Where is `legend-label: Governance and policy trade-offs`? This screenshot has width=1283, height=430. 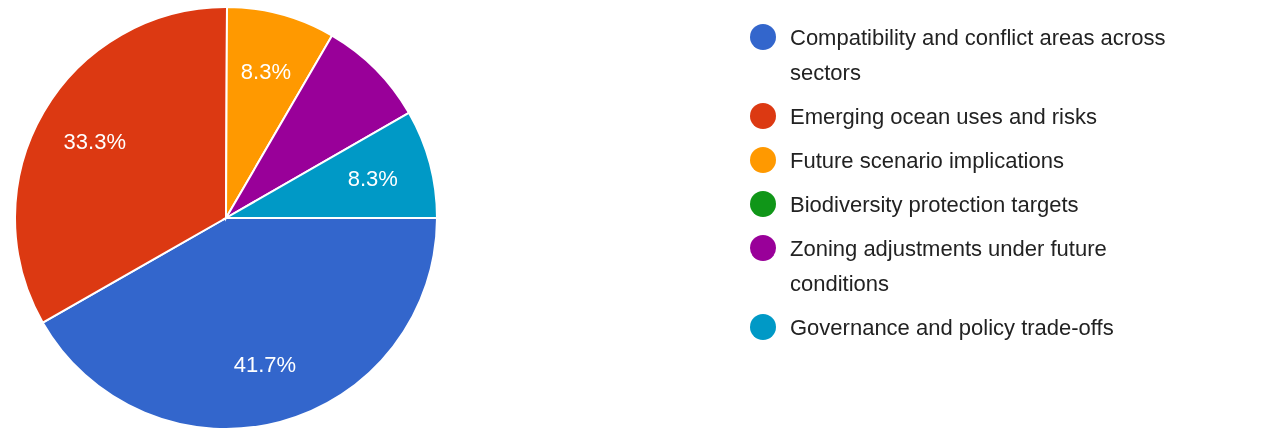
legend-label: Governance and policy trade-offs is located at coordinates (952, 327).